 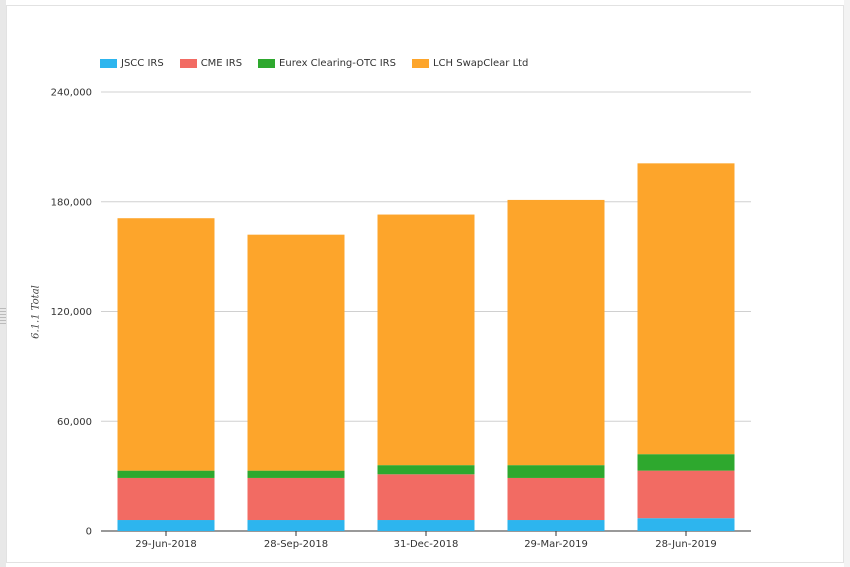 What do you see at coordinates (686, 544) in the screenshot?
I see `x-tick-label: 28-Jun-2019` at bounding box center [686, 544].